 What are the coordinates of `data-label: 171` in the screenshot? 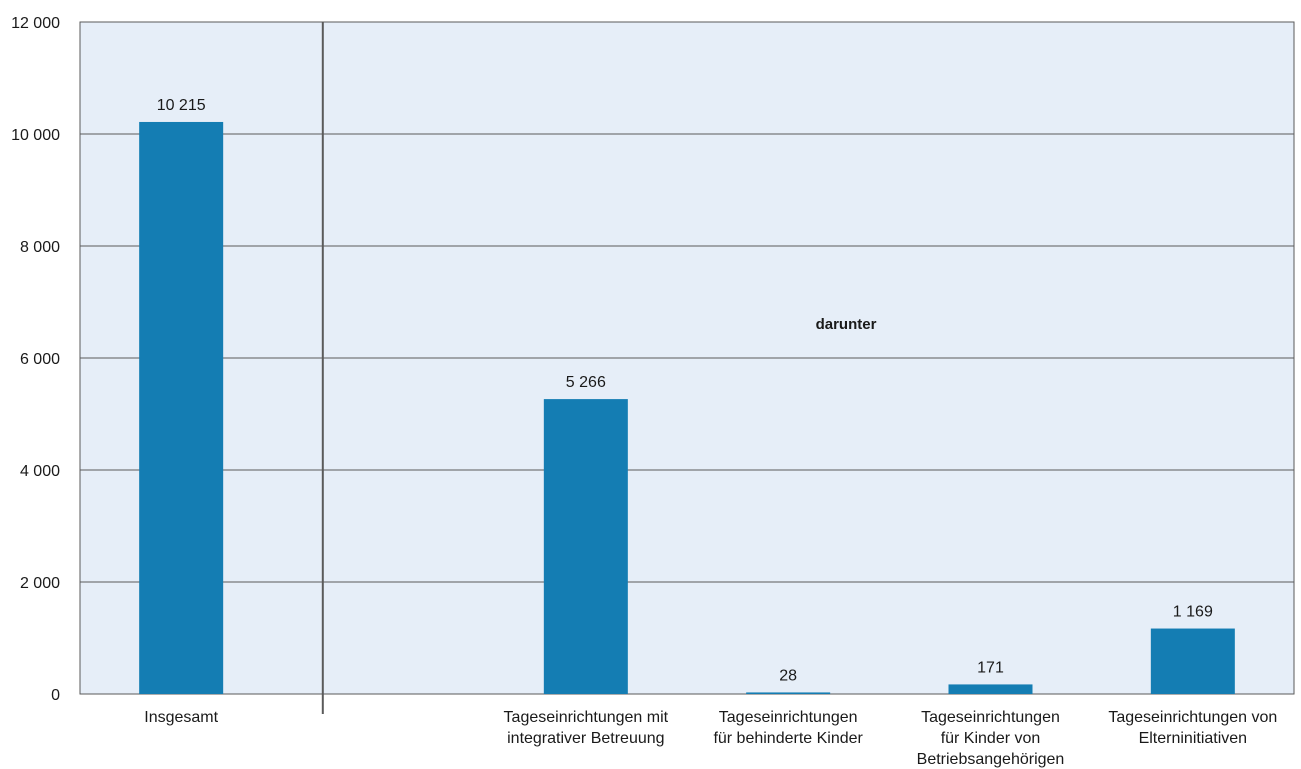 It's located at (990, 667).